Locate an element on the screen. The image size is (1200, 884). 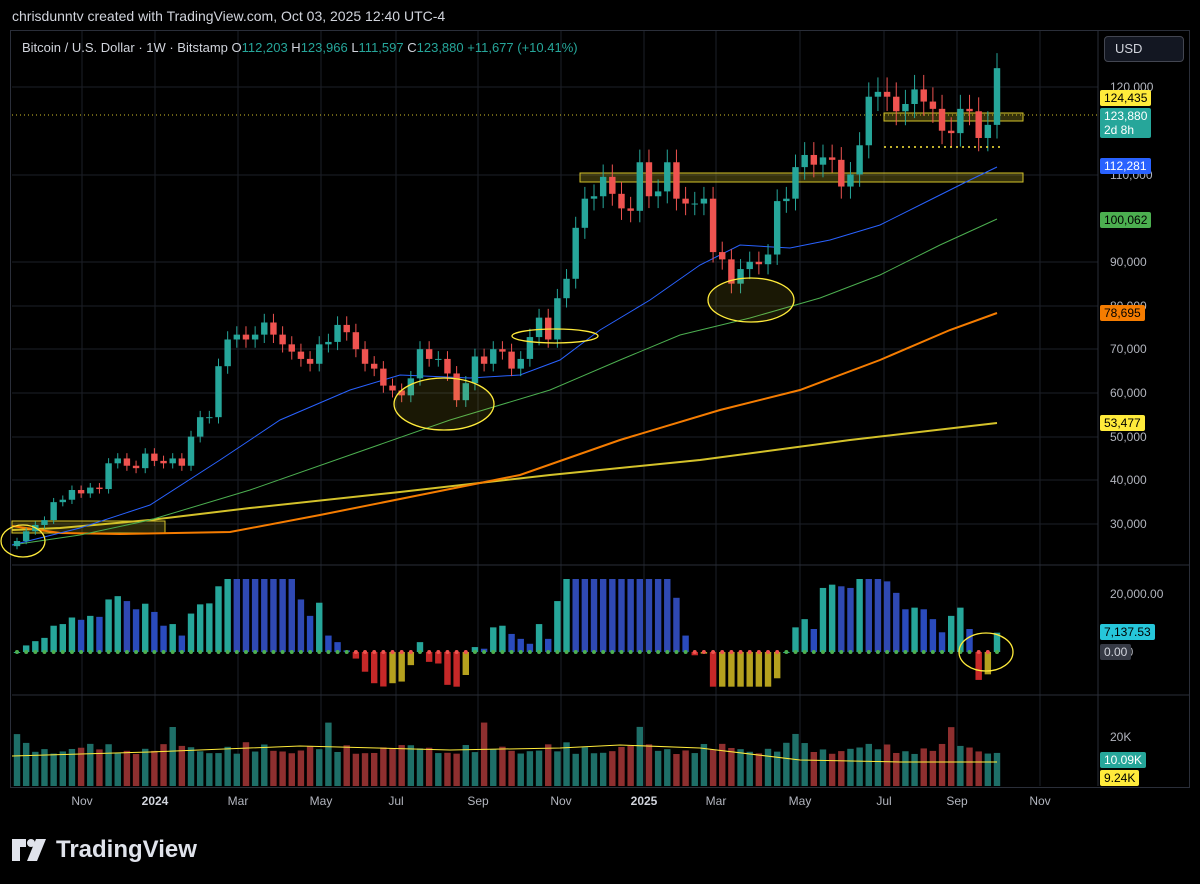
price-tick-label: 60,000 is located at coordinates (1128, 393).